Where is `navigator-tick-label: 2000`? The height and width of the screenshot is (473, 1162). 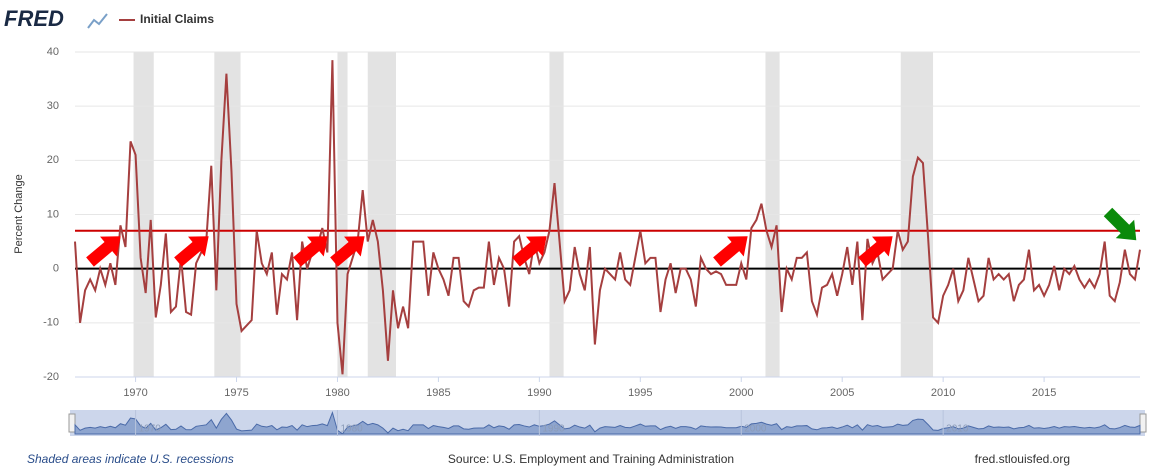 navigator-tick-label: 2000 is located at coordinates (755, 429).